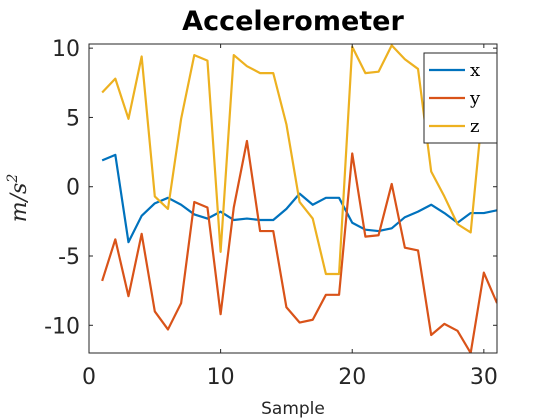 This screenshot has width=550, height=420. I want to click on legend: xyz, so click(460, 98).